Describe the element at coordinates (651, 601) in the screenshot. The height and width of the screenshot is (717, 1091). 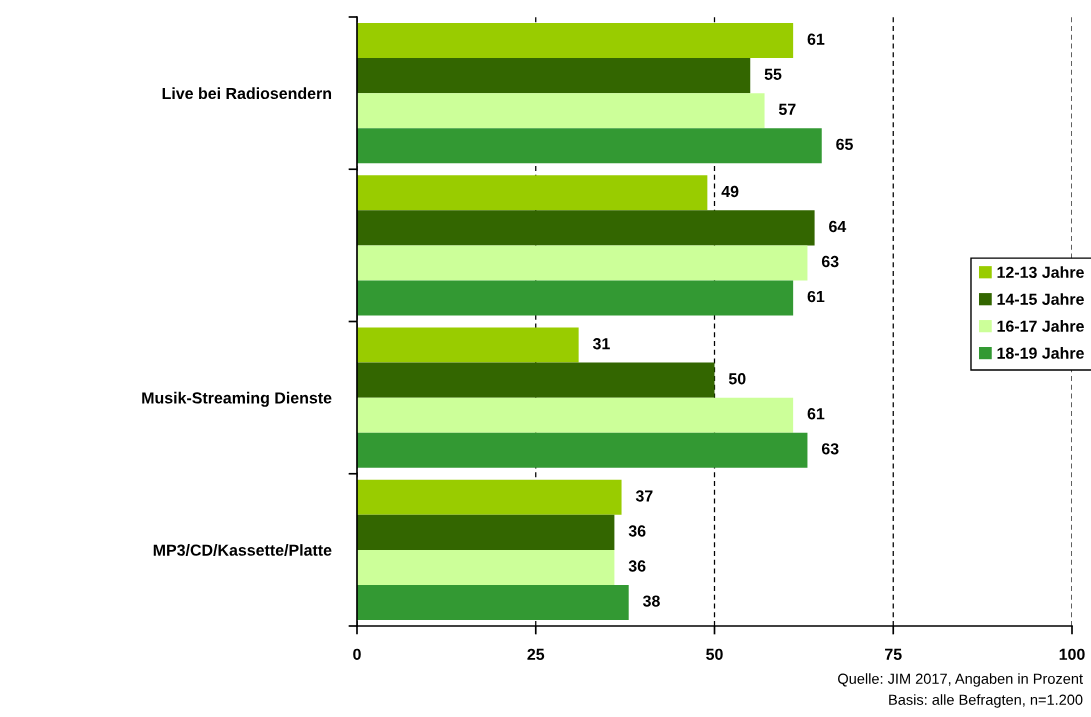
I see `data-label: 38` at that location.